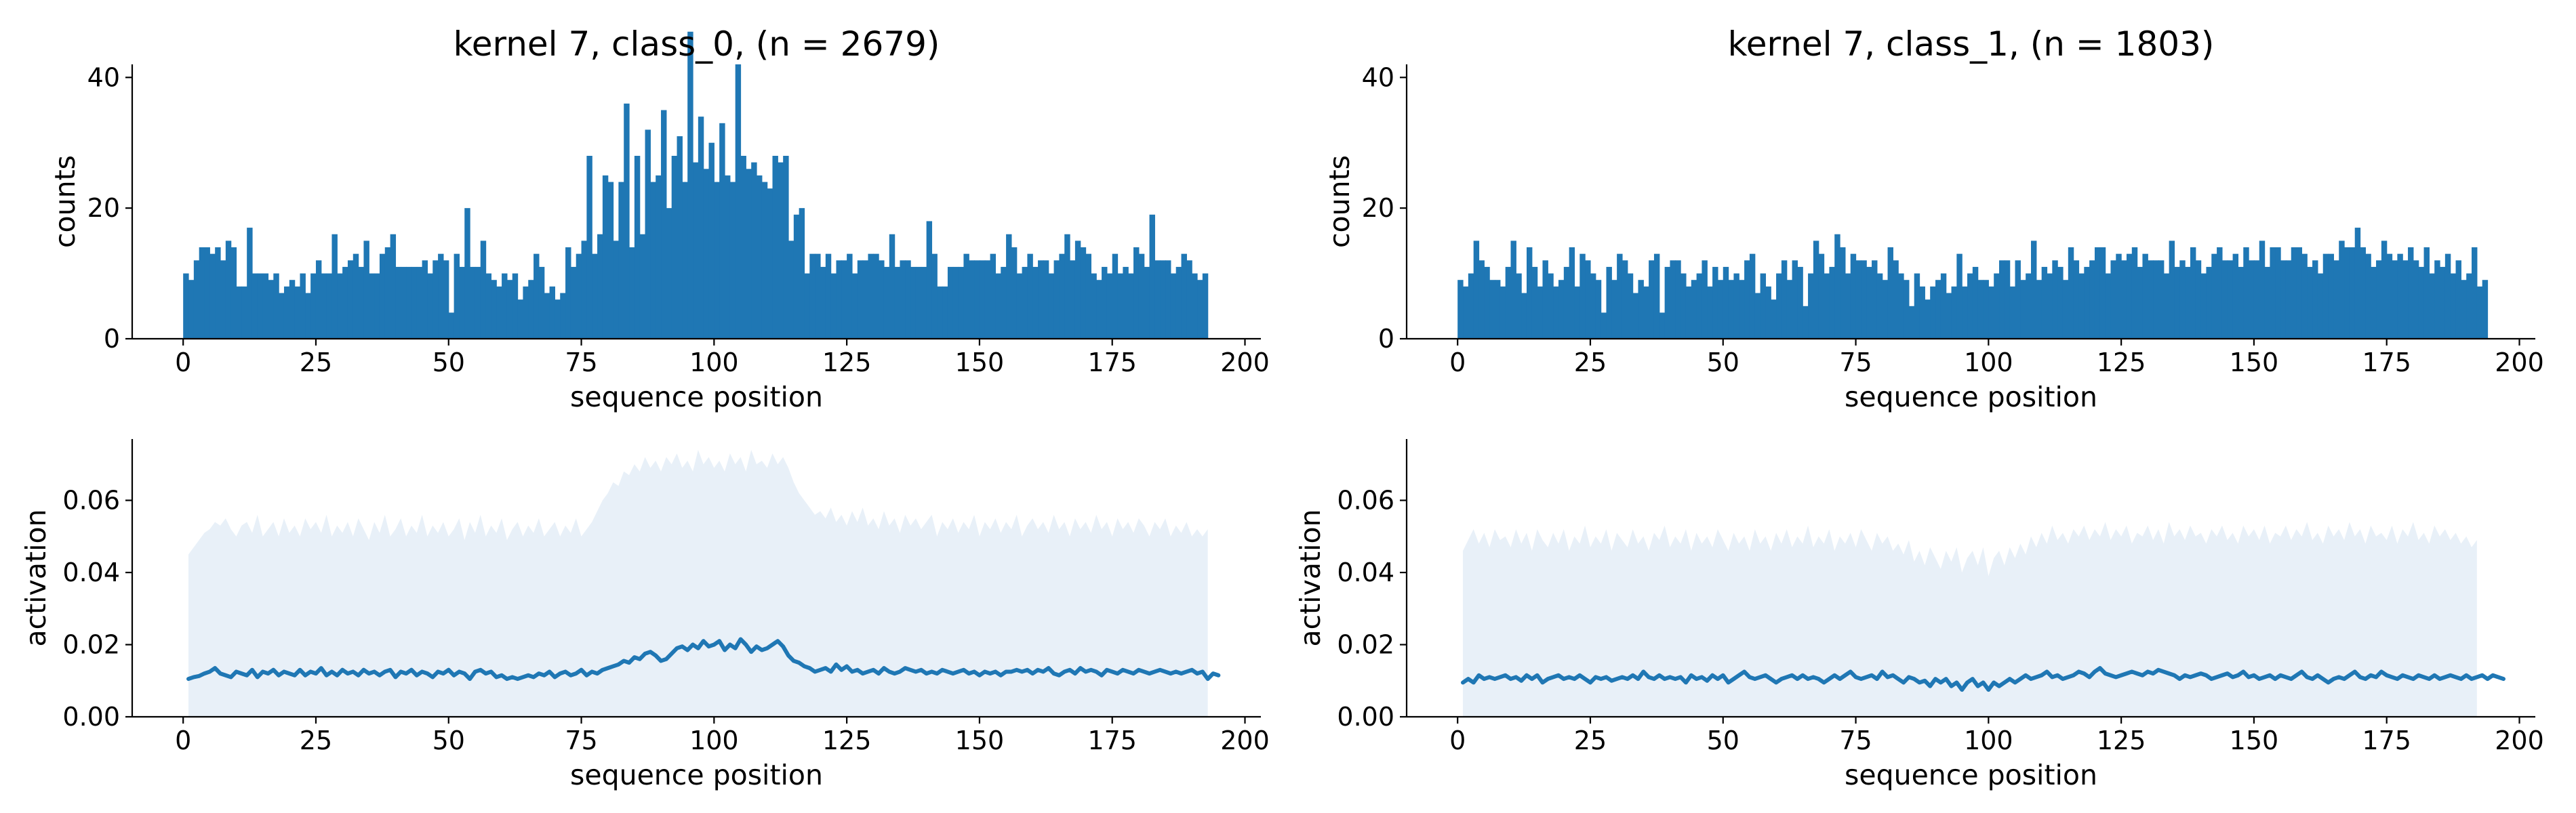 The image size is (2576, 813). What do you see at coordinates (2519, 362) in the screenshot?
I see `x-tick-label: 200` at bounding box center [2519, 362].